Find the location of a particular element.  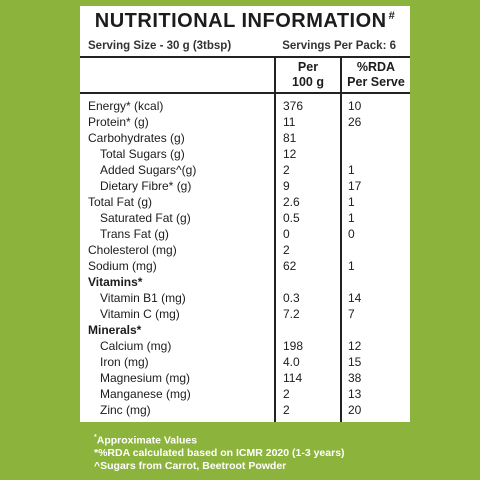

nutrient-label: Total Sugars (g) is located at coordinates (142, 154).